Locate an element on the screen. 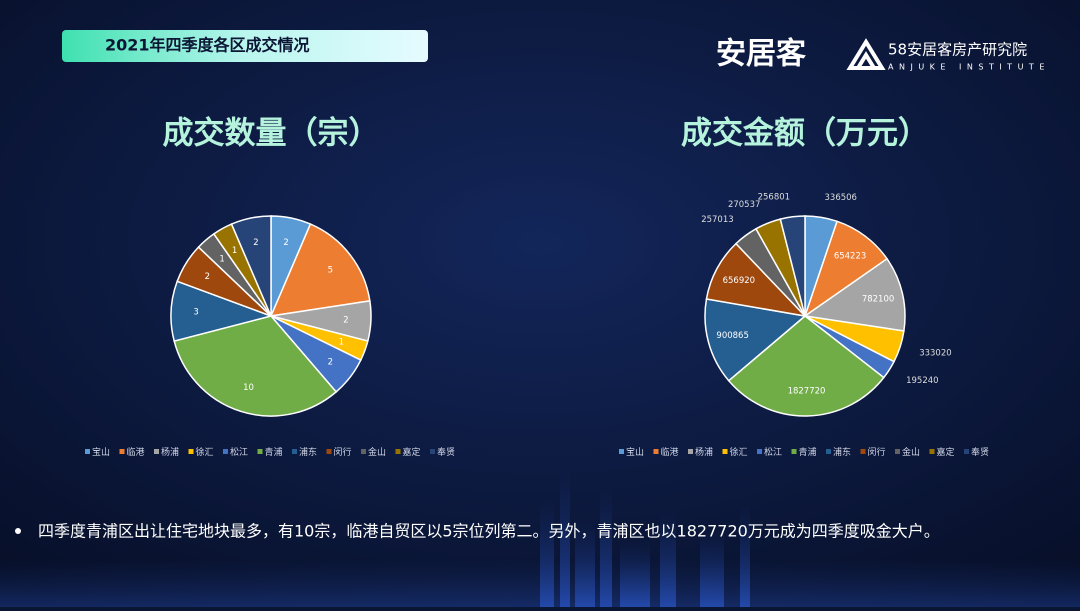  brand-logo: 安居客 is located at coordinates (761, 54).